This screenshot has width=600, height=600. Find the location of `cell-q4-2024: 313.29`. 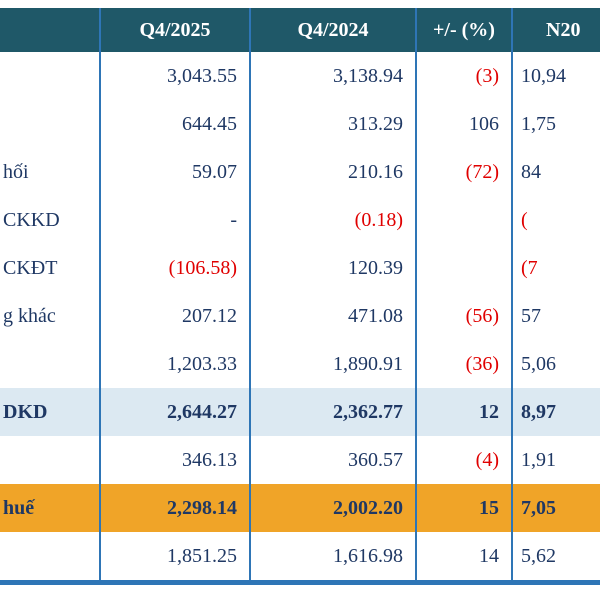

cell-q4-2024: 313.29 is located at coordinates (333, 124).